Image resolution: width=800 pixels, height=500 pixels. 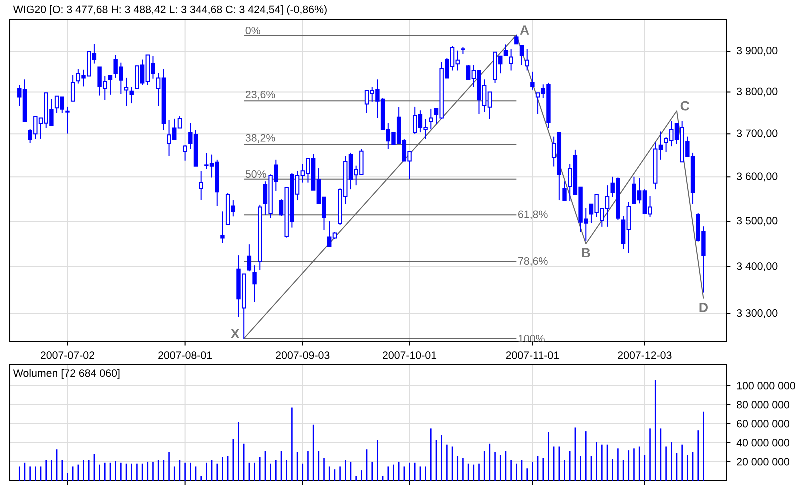 I want to click on x-tick-label: 2007-08-01, so click(x=185, y=356).